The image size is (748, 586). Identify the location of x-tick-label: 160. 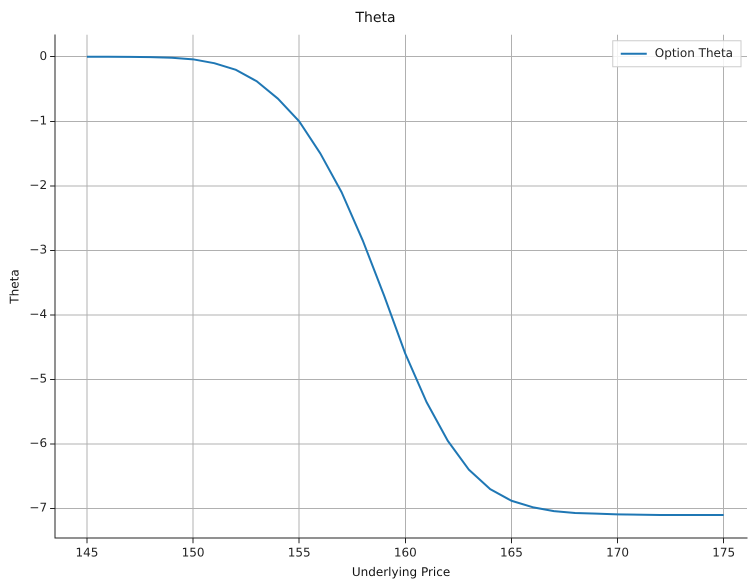
(405, 553).